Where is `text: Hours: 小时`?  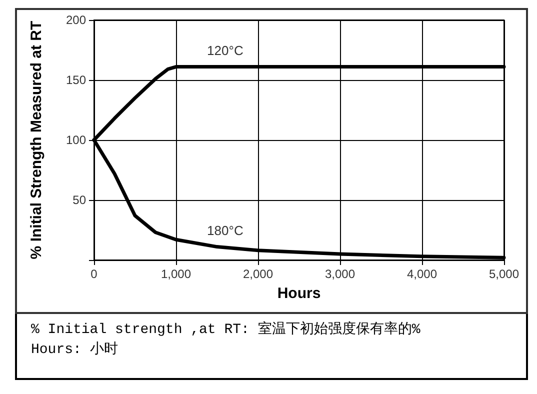
text: Hours: 小时 is located at coordinates (75, 350).